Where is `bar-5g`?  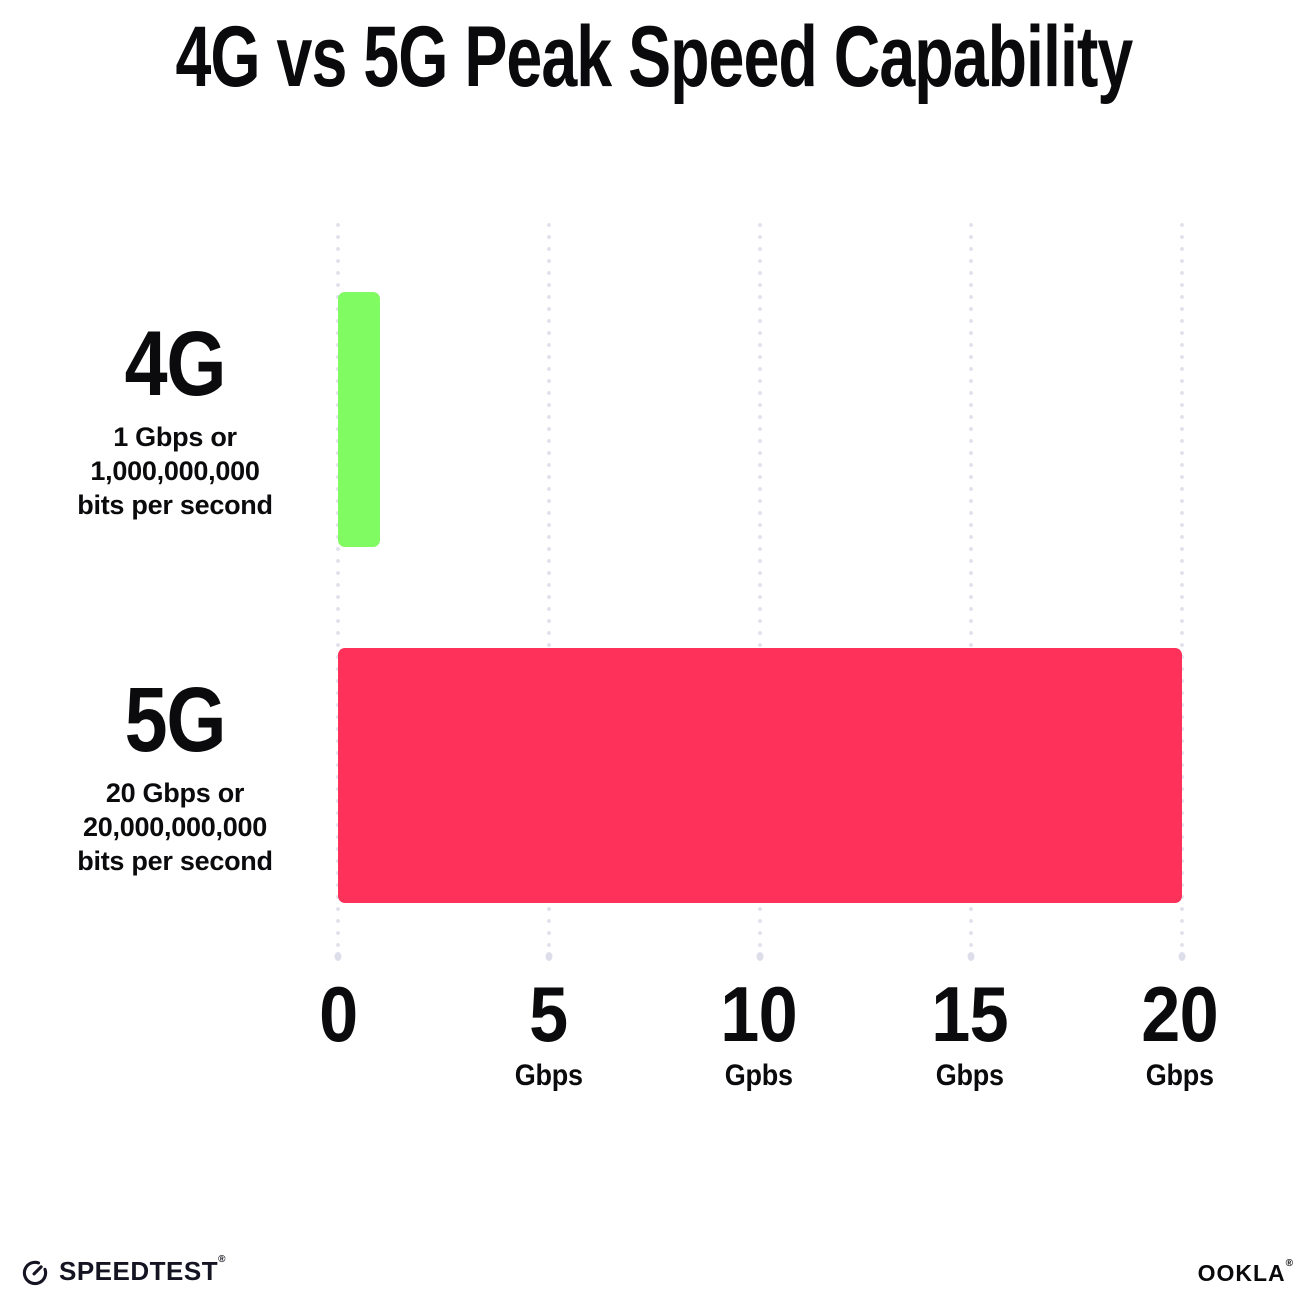
bar-5g is located at coordinates (760, 775).